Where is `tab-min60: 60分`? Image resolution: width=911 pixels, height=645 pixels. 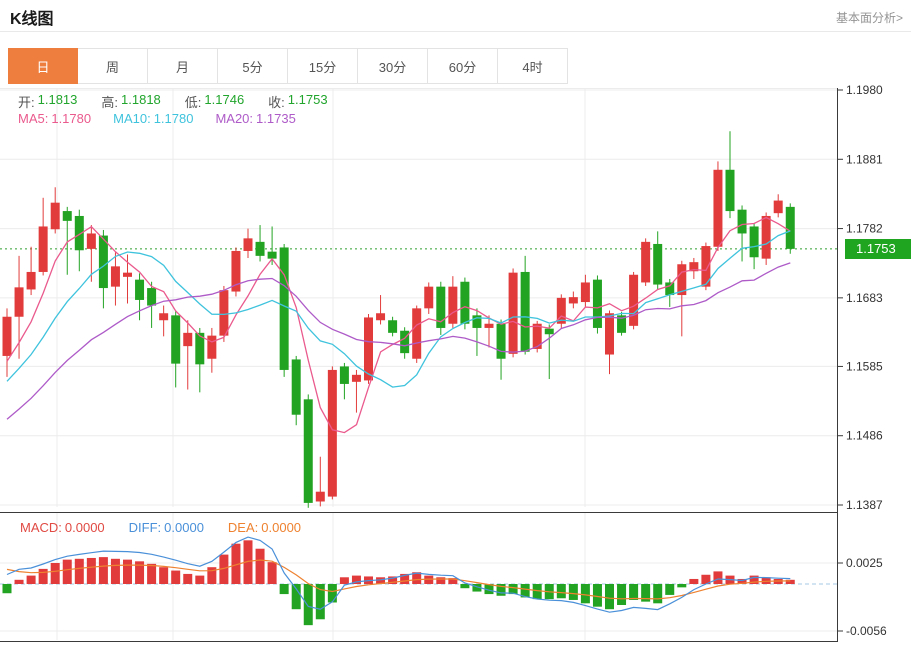
tab-min60: 60分 is located at coordinates (463, 66).